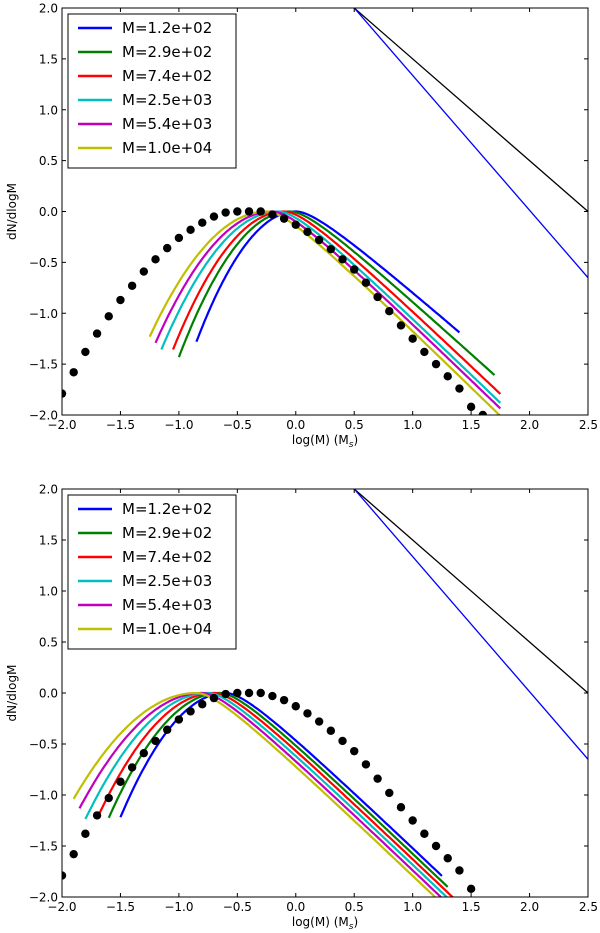  I want to click on top-y-tick-label-1: 1.5, so click(48, 59).